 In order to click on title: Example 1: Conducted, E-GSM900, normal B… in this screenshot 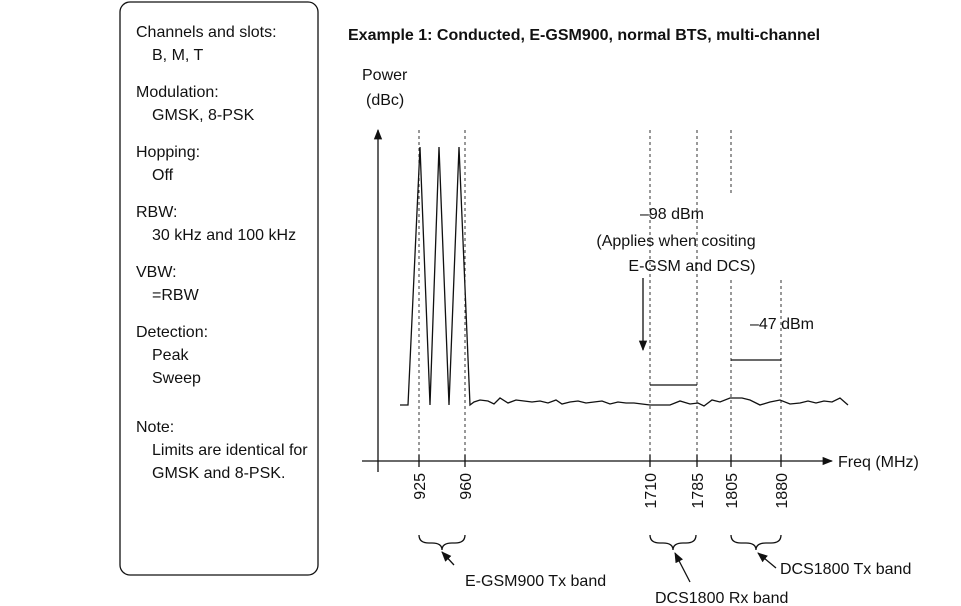, I will do `click(584, 35)`.